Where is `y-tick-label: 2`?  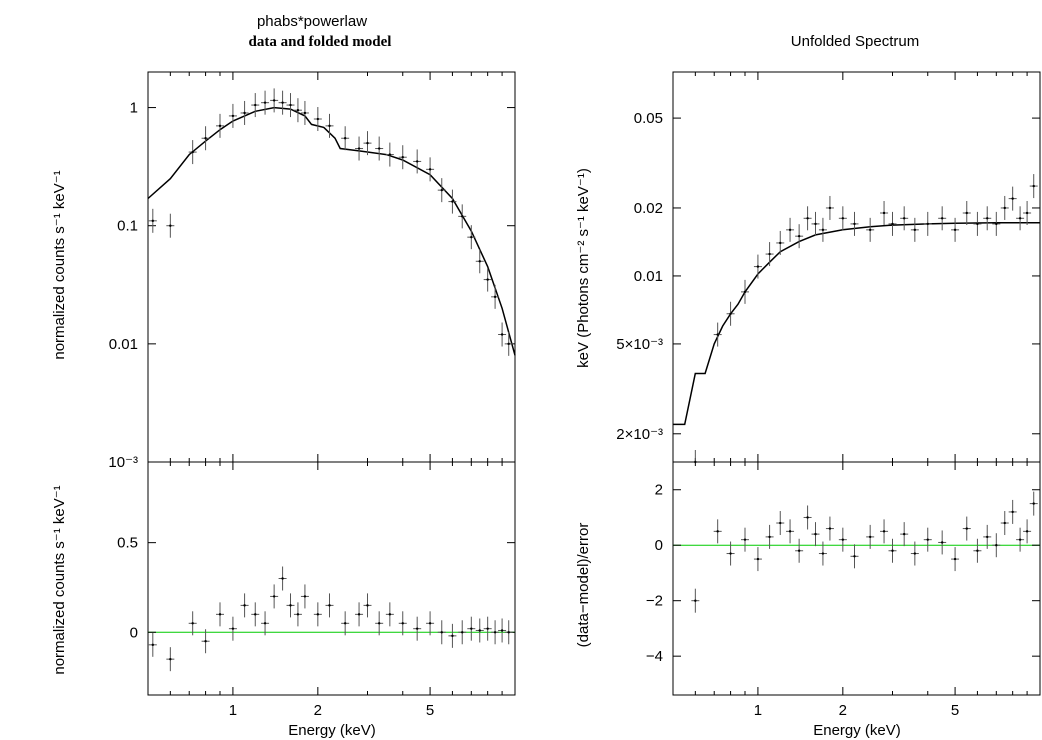
y-tick-label: 2 is located at coordinates (659, 490).